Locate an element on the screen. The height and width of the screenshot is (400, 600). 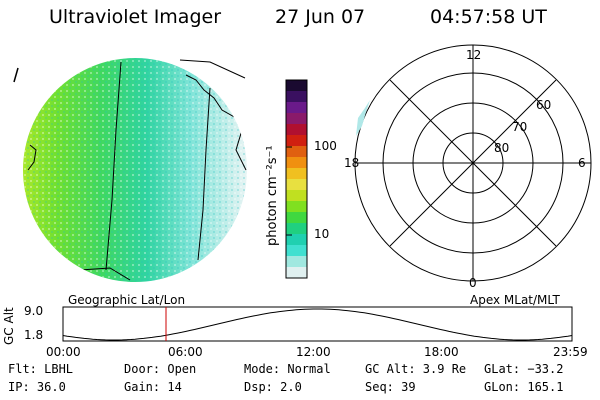
coastline-north is located at coordinates (212, 69).